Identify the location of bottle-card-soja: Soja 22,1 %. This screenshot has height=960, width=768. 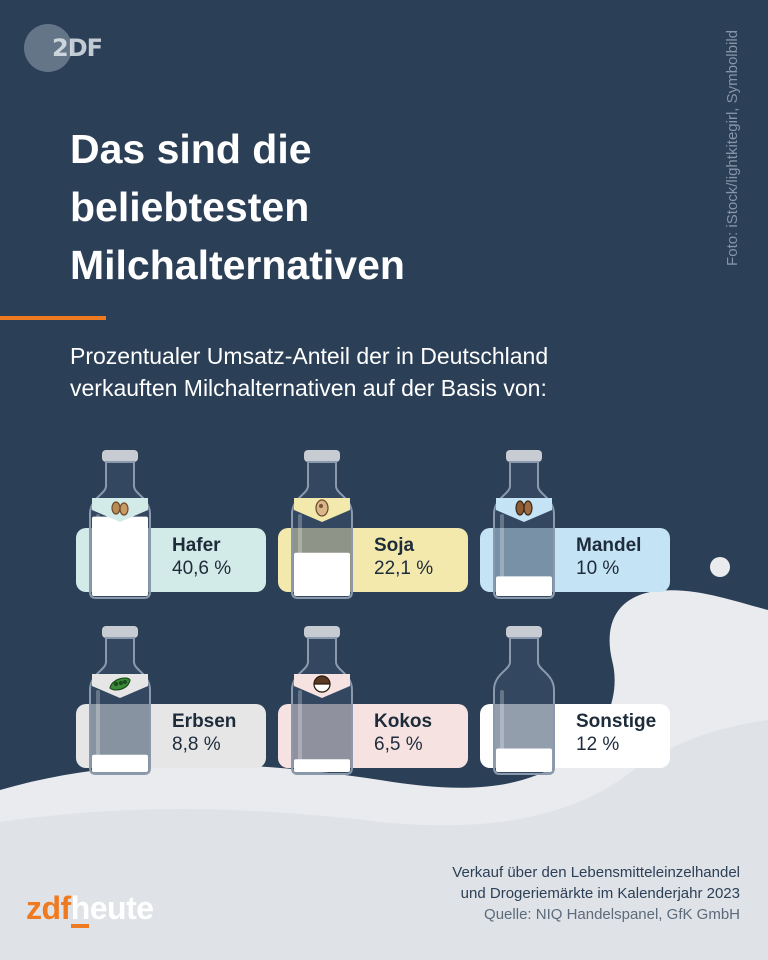
(378, 528).